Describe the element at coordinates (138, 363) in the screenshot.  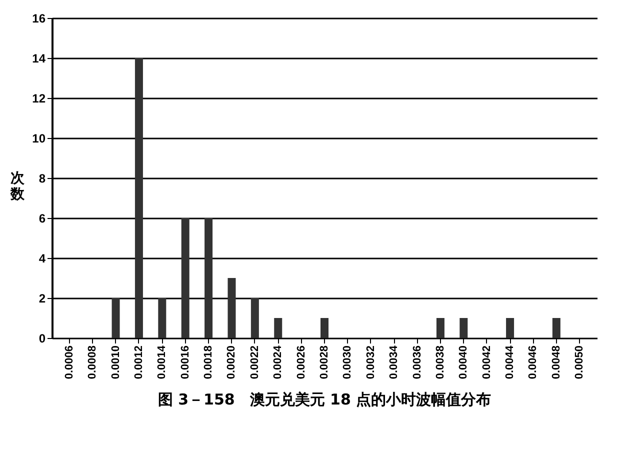
I see `x-tick-label: 0.0012` at that location.